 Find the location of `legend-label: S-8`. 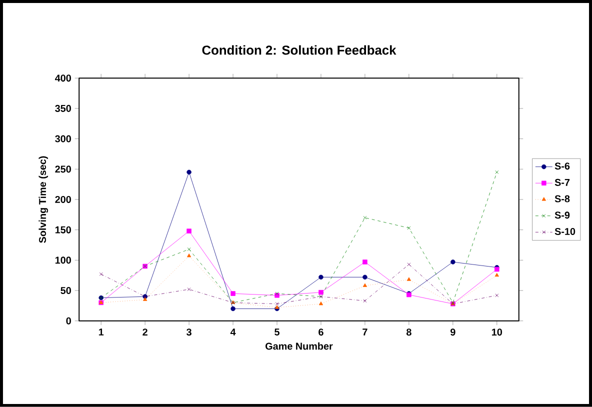

legend-label: S-8 is located at coordinates (562, 198).